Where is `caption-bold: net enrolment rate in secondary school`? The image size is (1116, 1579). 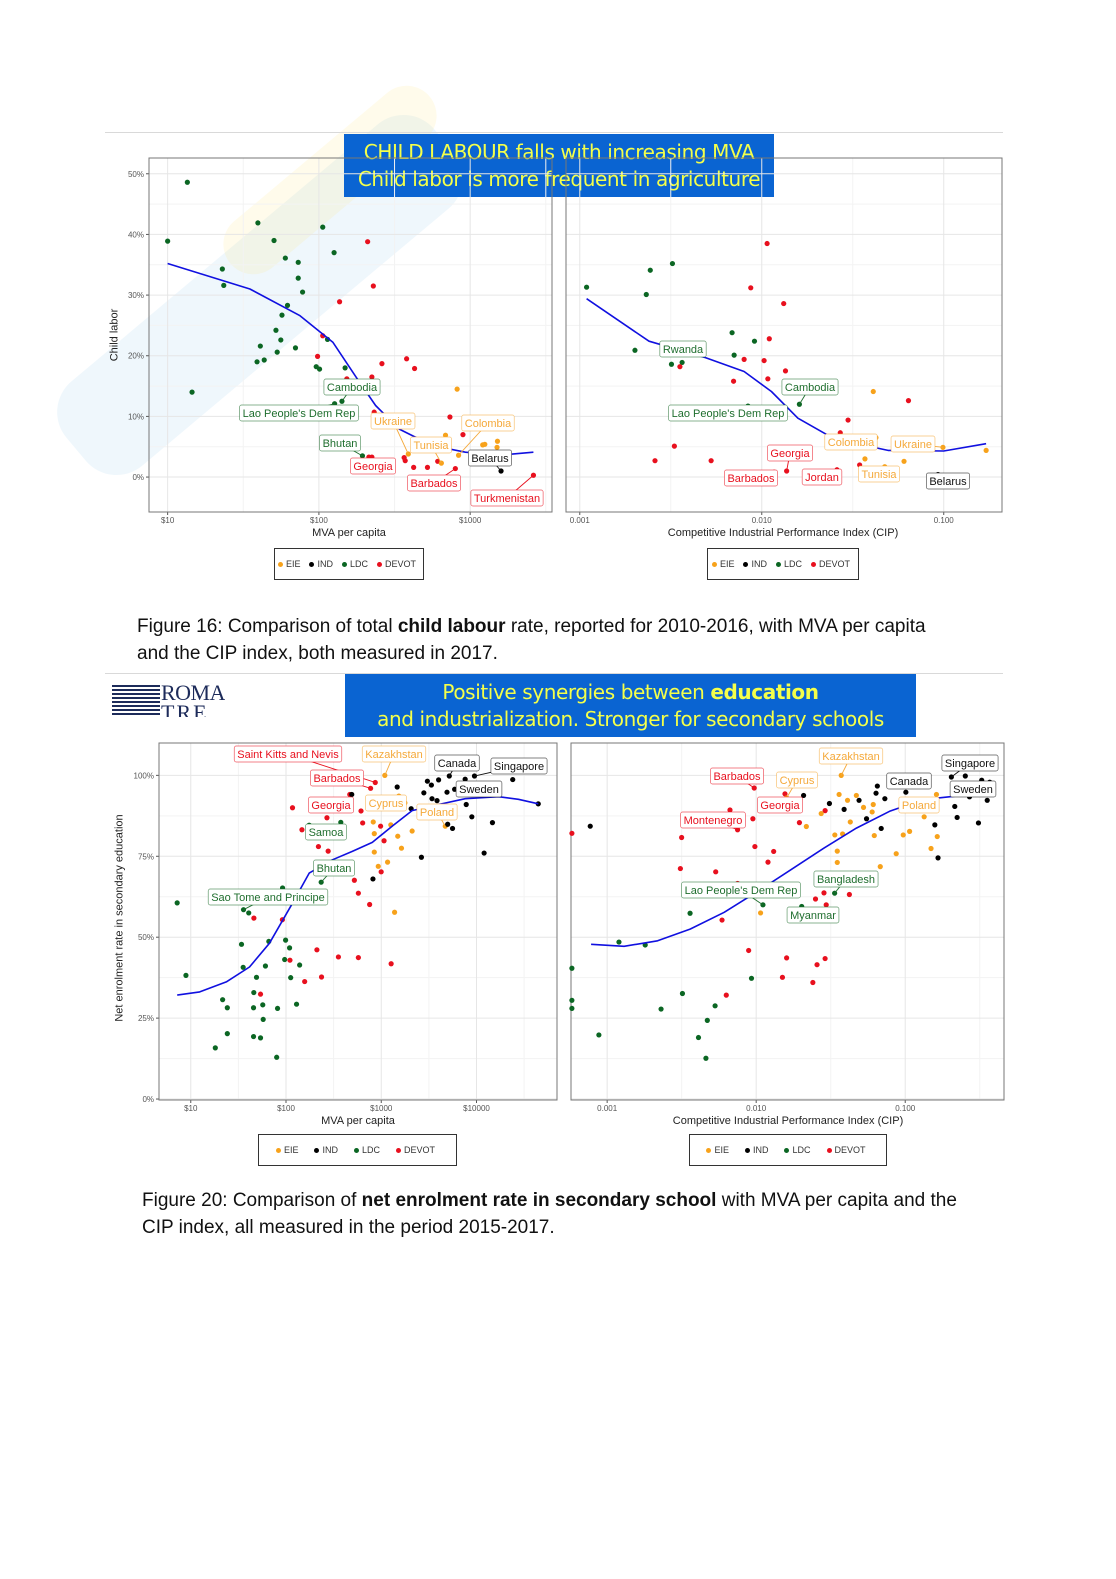
caption-bold: net enrolment rate in secondary school is located at coordinates (539, 1200).